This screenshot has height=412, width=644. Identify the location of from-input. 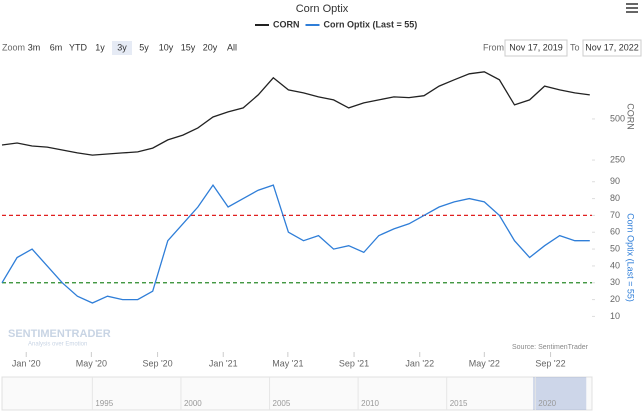
(536, 48).